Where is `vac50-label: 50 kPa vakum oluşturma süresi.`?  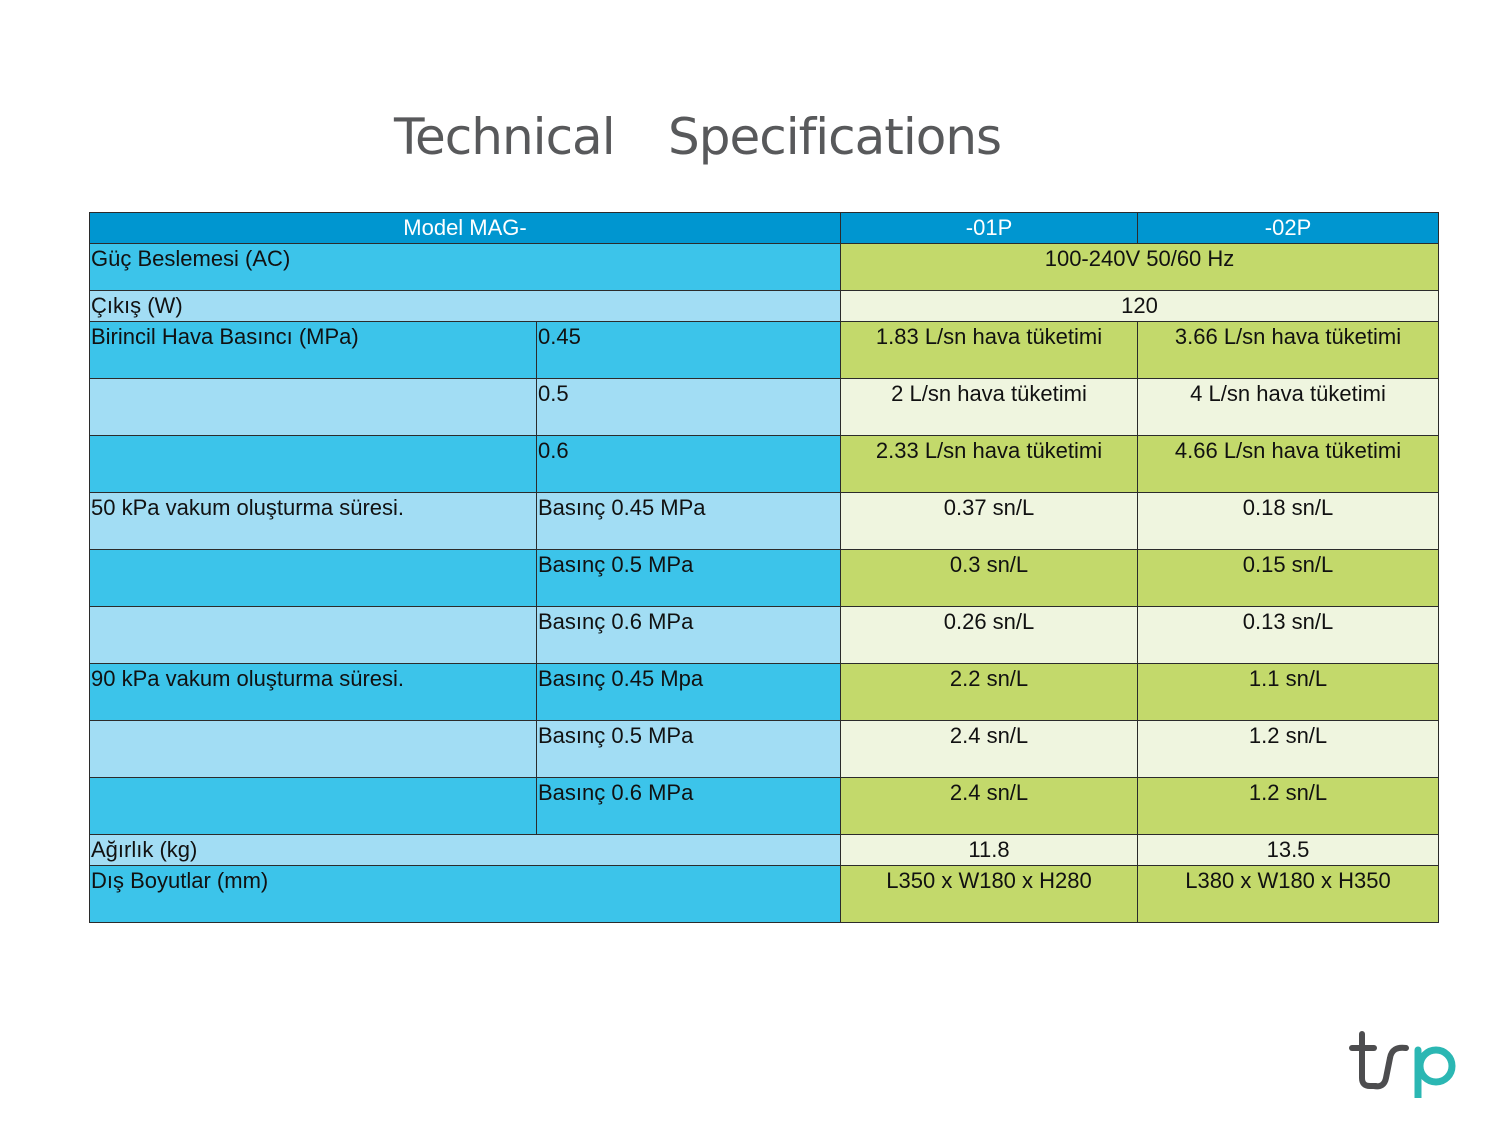
vac50-label: 50 kPa vakum oluşturma süresi. is located at coordinates (313, 521).